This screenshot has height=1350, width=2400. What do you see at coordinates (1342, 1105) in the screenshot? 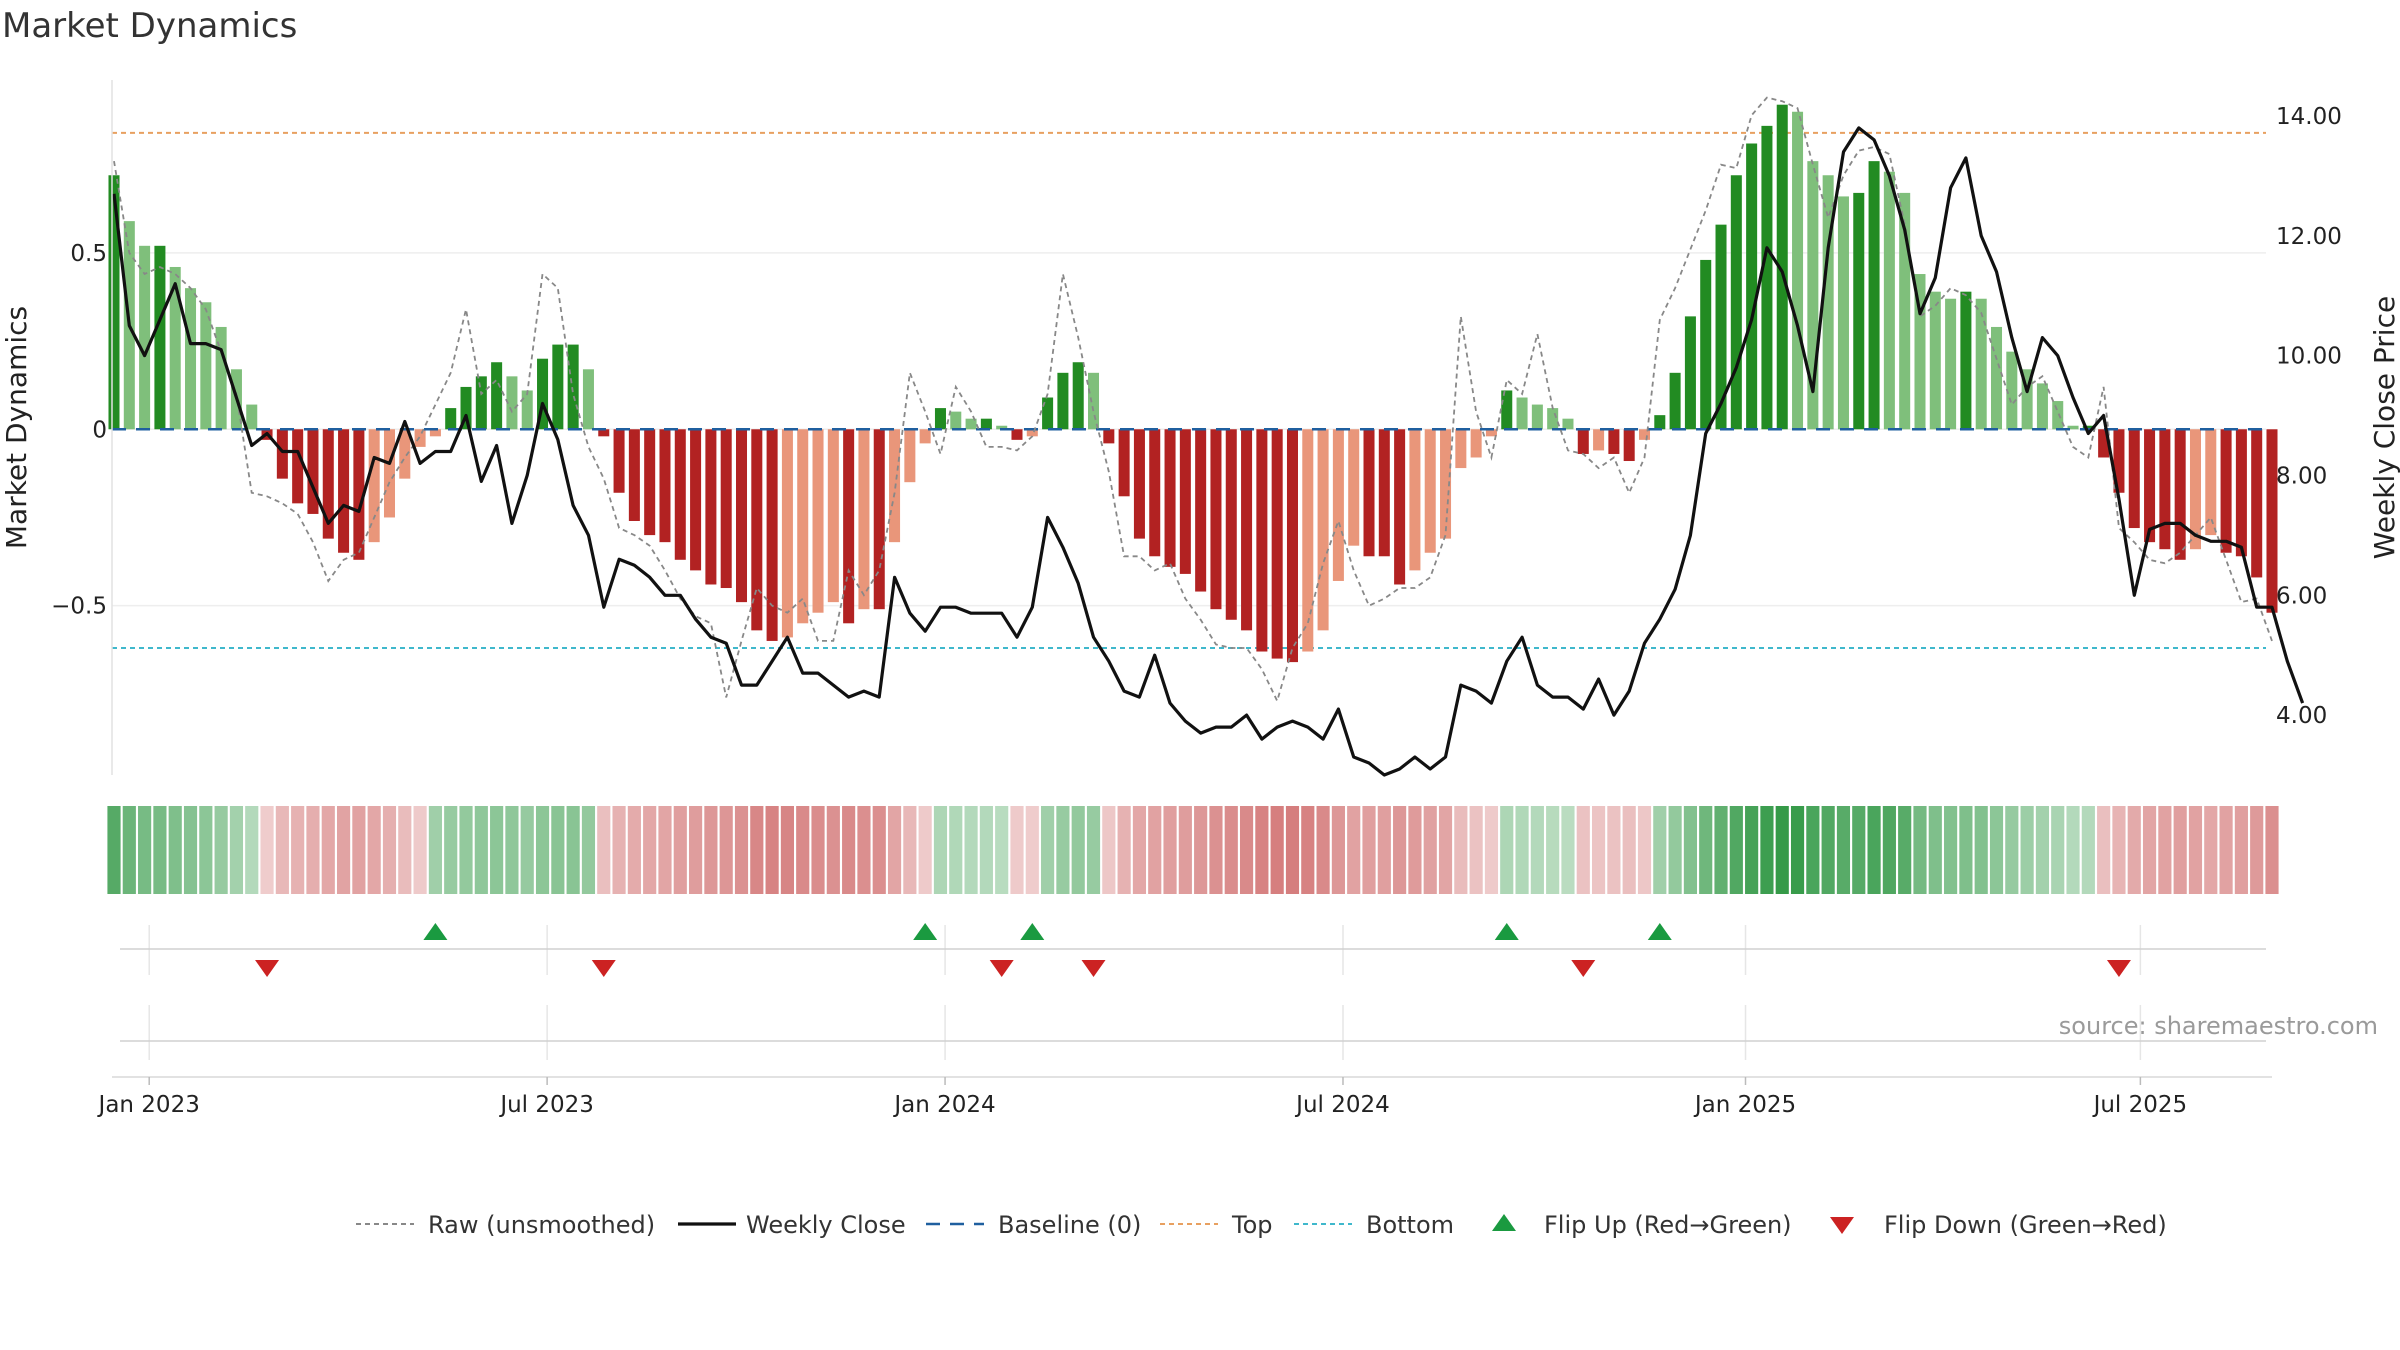
I see `x-tick-label-3: Jul 2024` at bounding box center [1342, 1105].